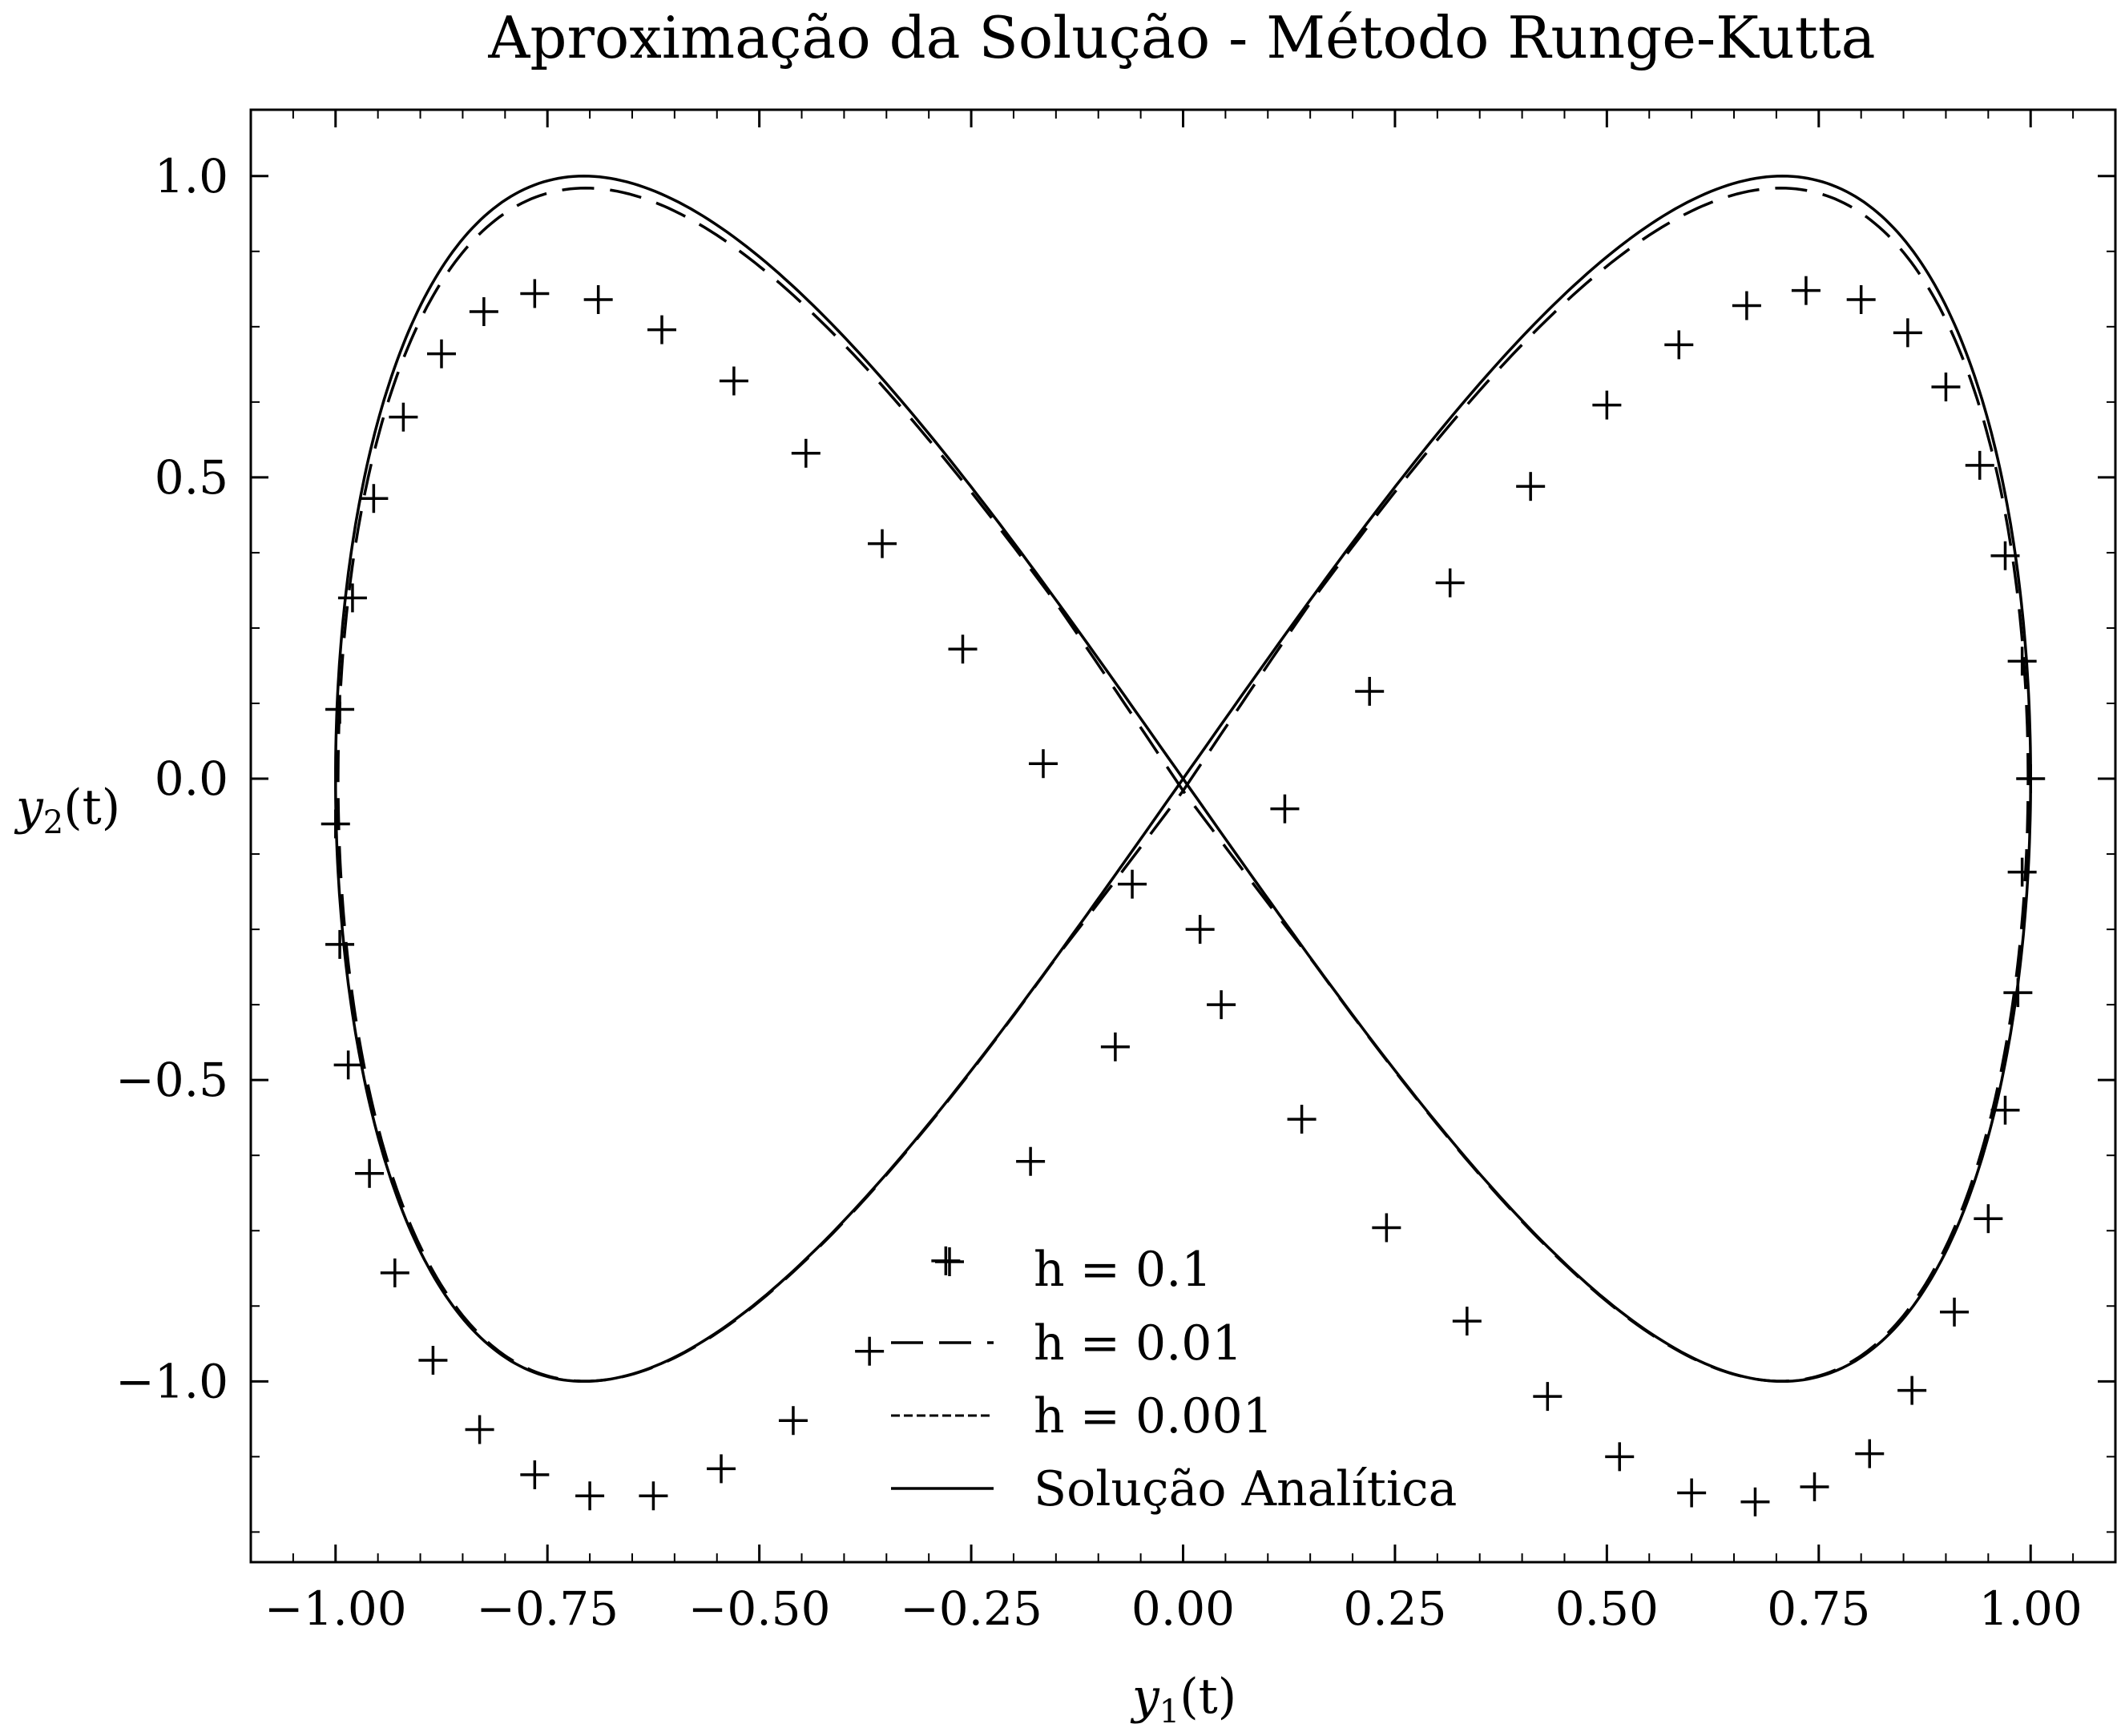 This screenshot has height=1736, width=2125. Describe the element at coordinates (29, 808) in the screenshot. I see `y-axis-label-base: y` at that location.